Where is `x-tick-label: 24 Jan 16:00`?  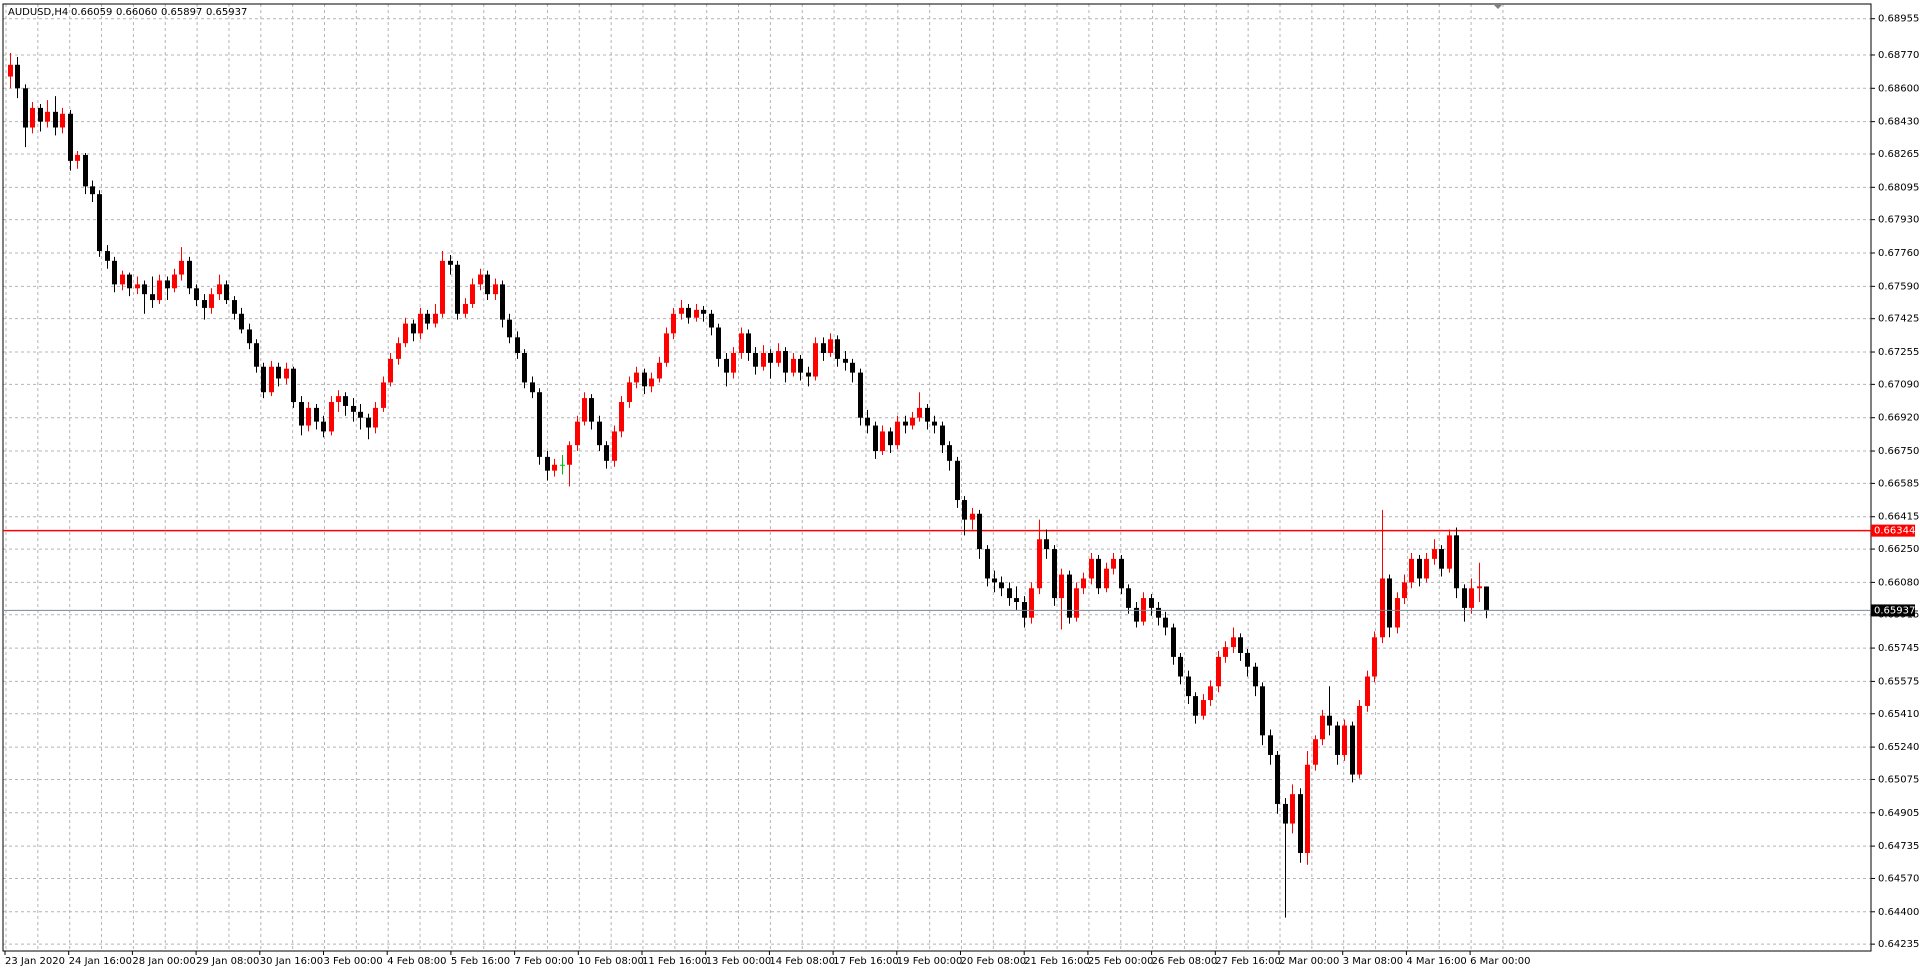 x-tick-label: 24 Jan 16:00 is located at coordinates (100, 961).